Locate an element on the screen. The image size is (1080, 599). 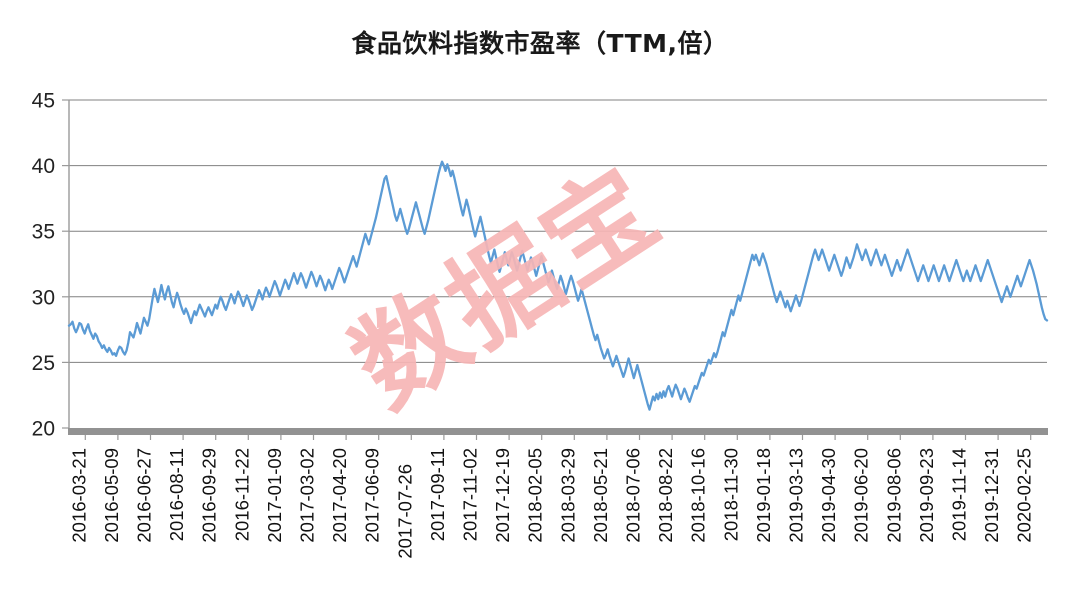
y-axis-tick-labels: 20 25 30 35 40 45 is located at coordinates (43, 265).